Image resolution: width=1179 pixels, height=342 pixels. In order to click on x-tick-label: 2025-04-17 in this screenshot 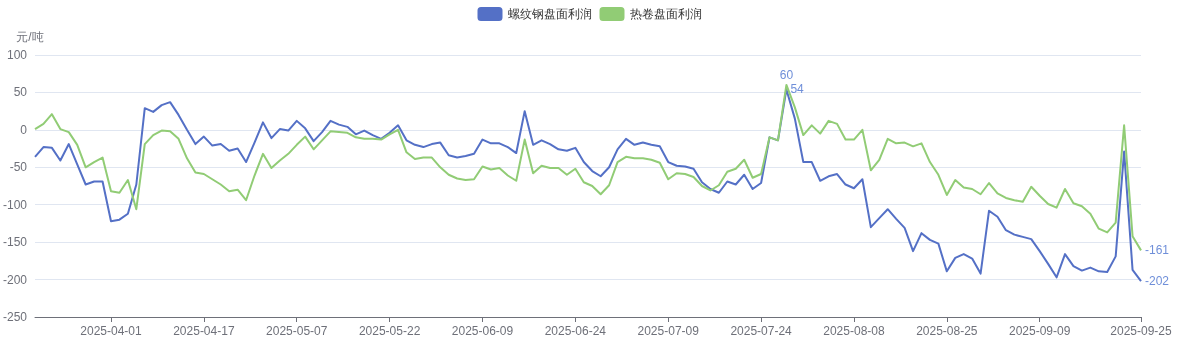, I will do `click(204, 331)`.